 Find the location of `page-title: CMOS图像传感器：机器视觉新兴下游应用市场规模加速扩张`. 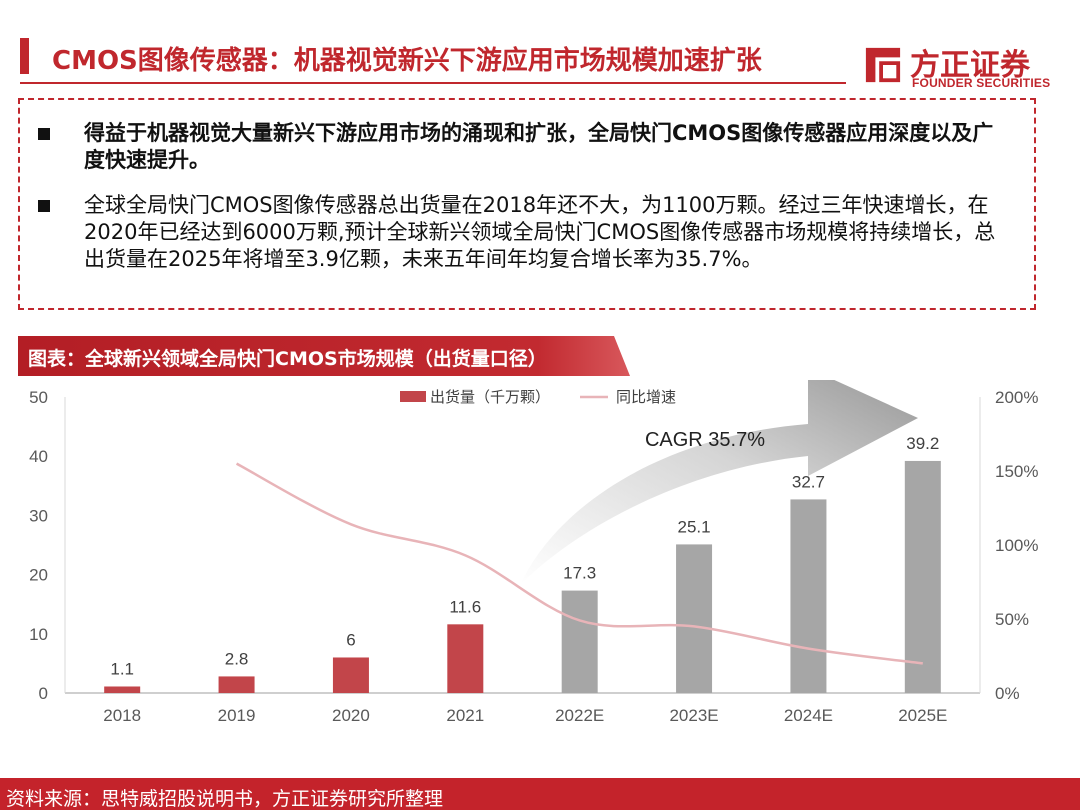

page-title: CMOS图像传感器：机器视觉新兴下游应用市场规模加速扩张 is located at coordinates (407, 61).